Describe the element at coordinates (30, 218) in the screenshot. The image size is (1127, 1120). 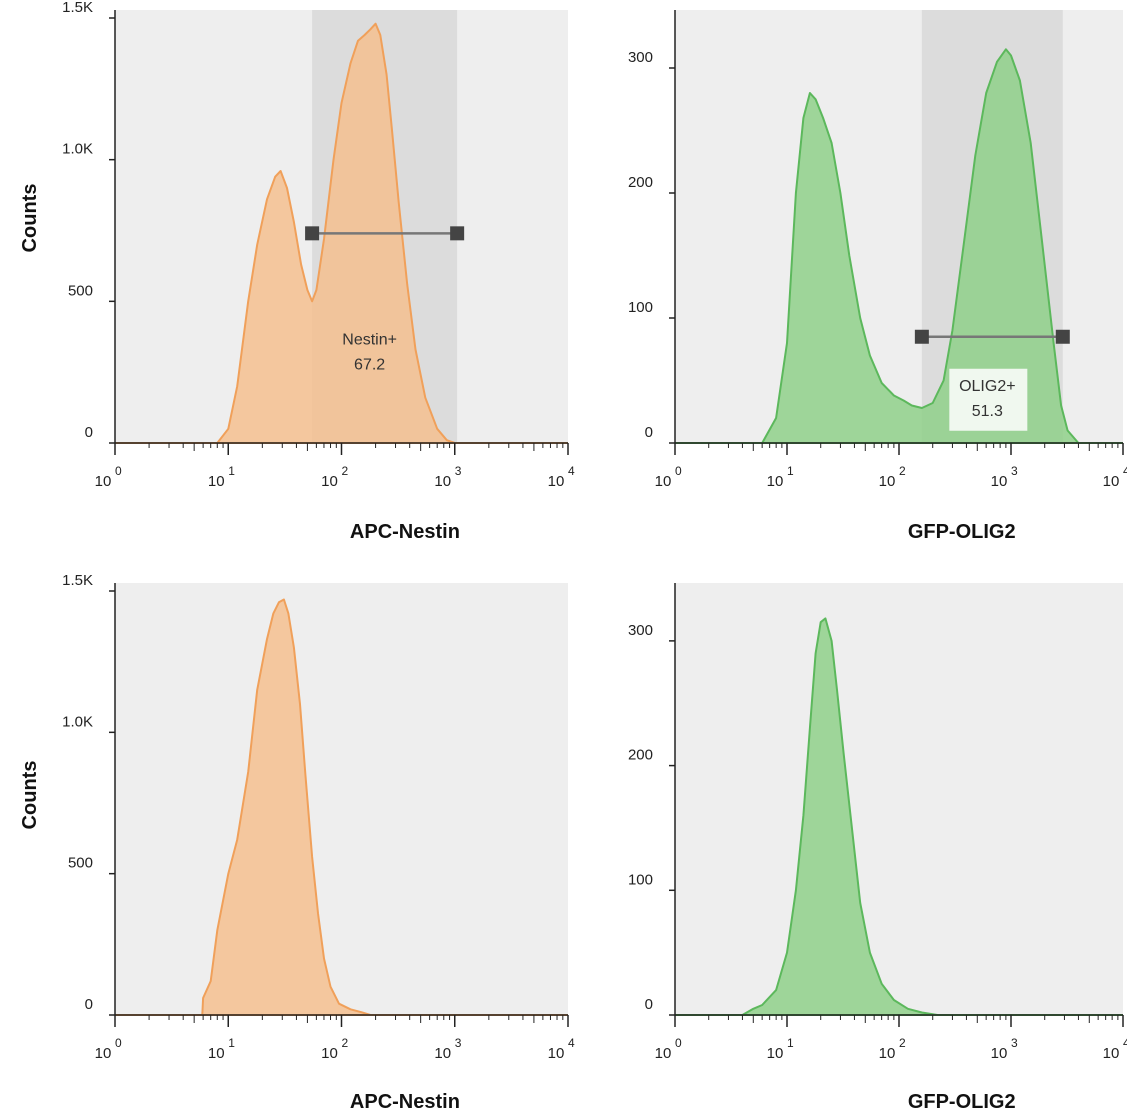
I see `y-axis-title-top: Counts` at that location.